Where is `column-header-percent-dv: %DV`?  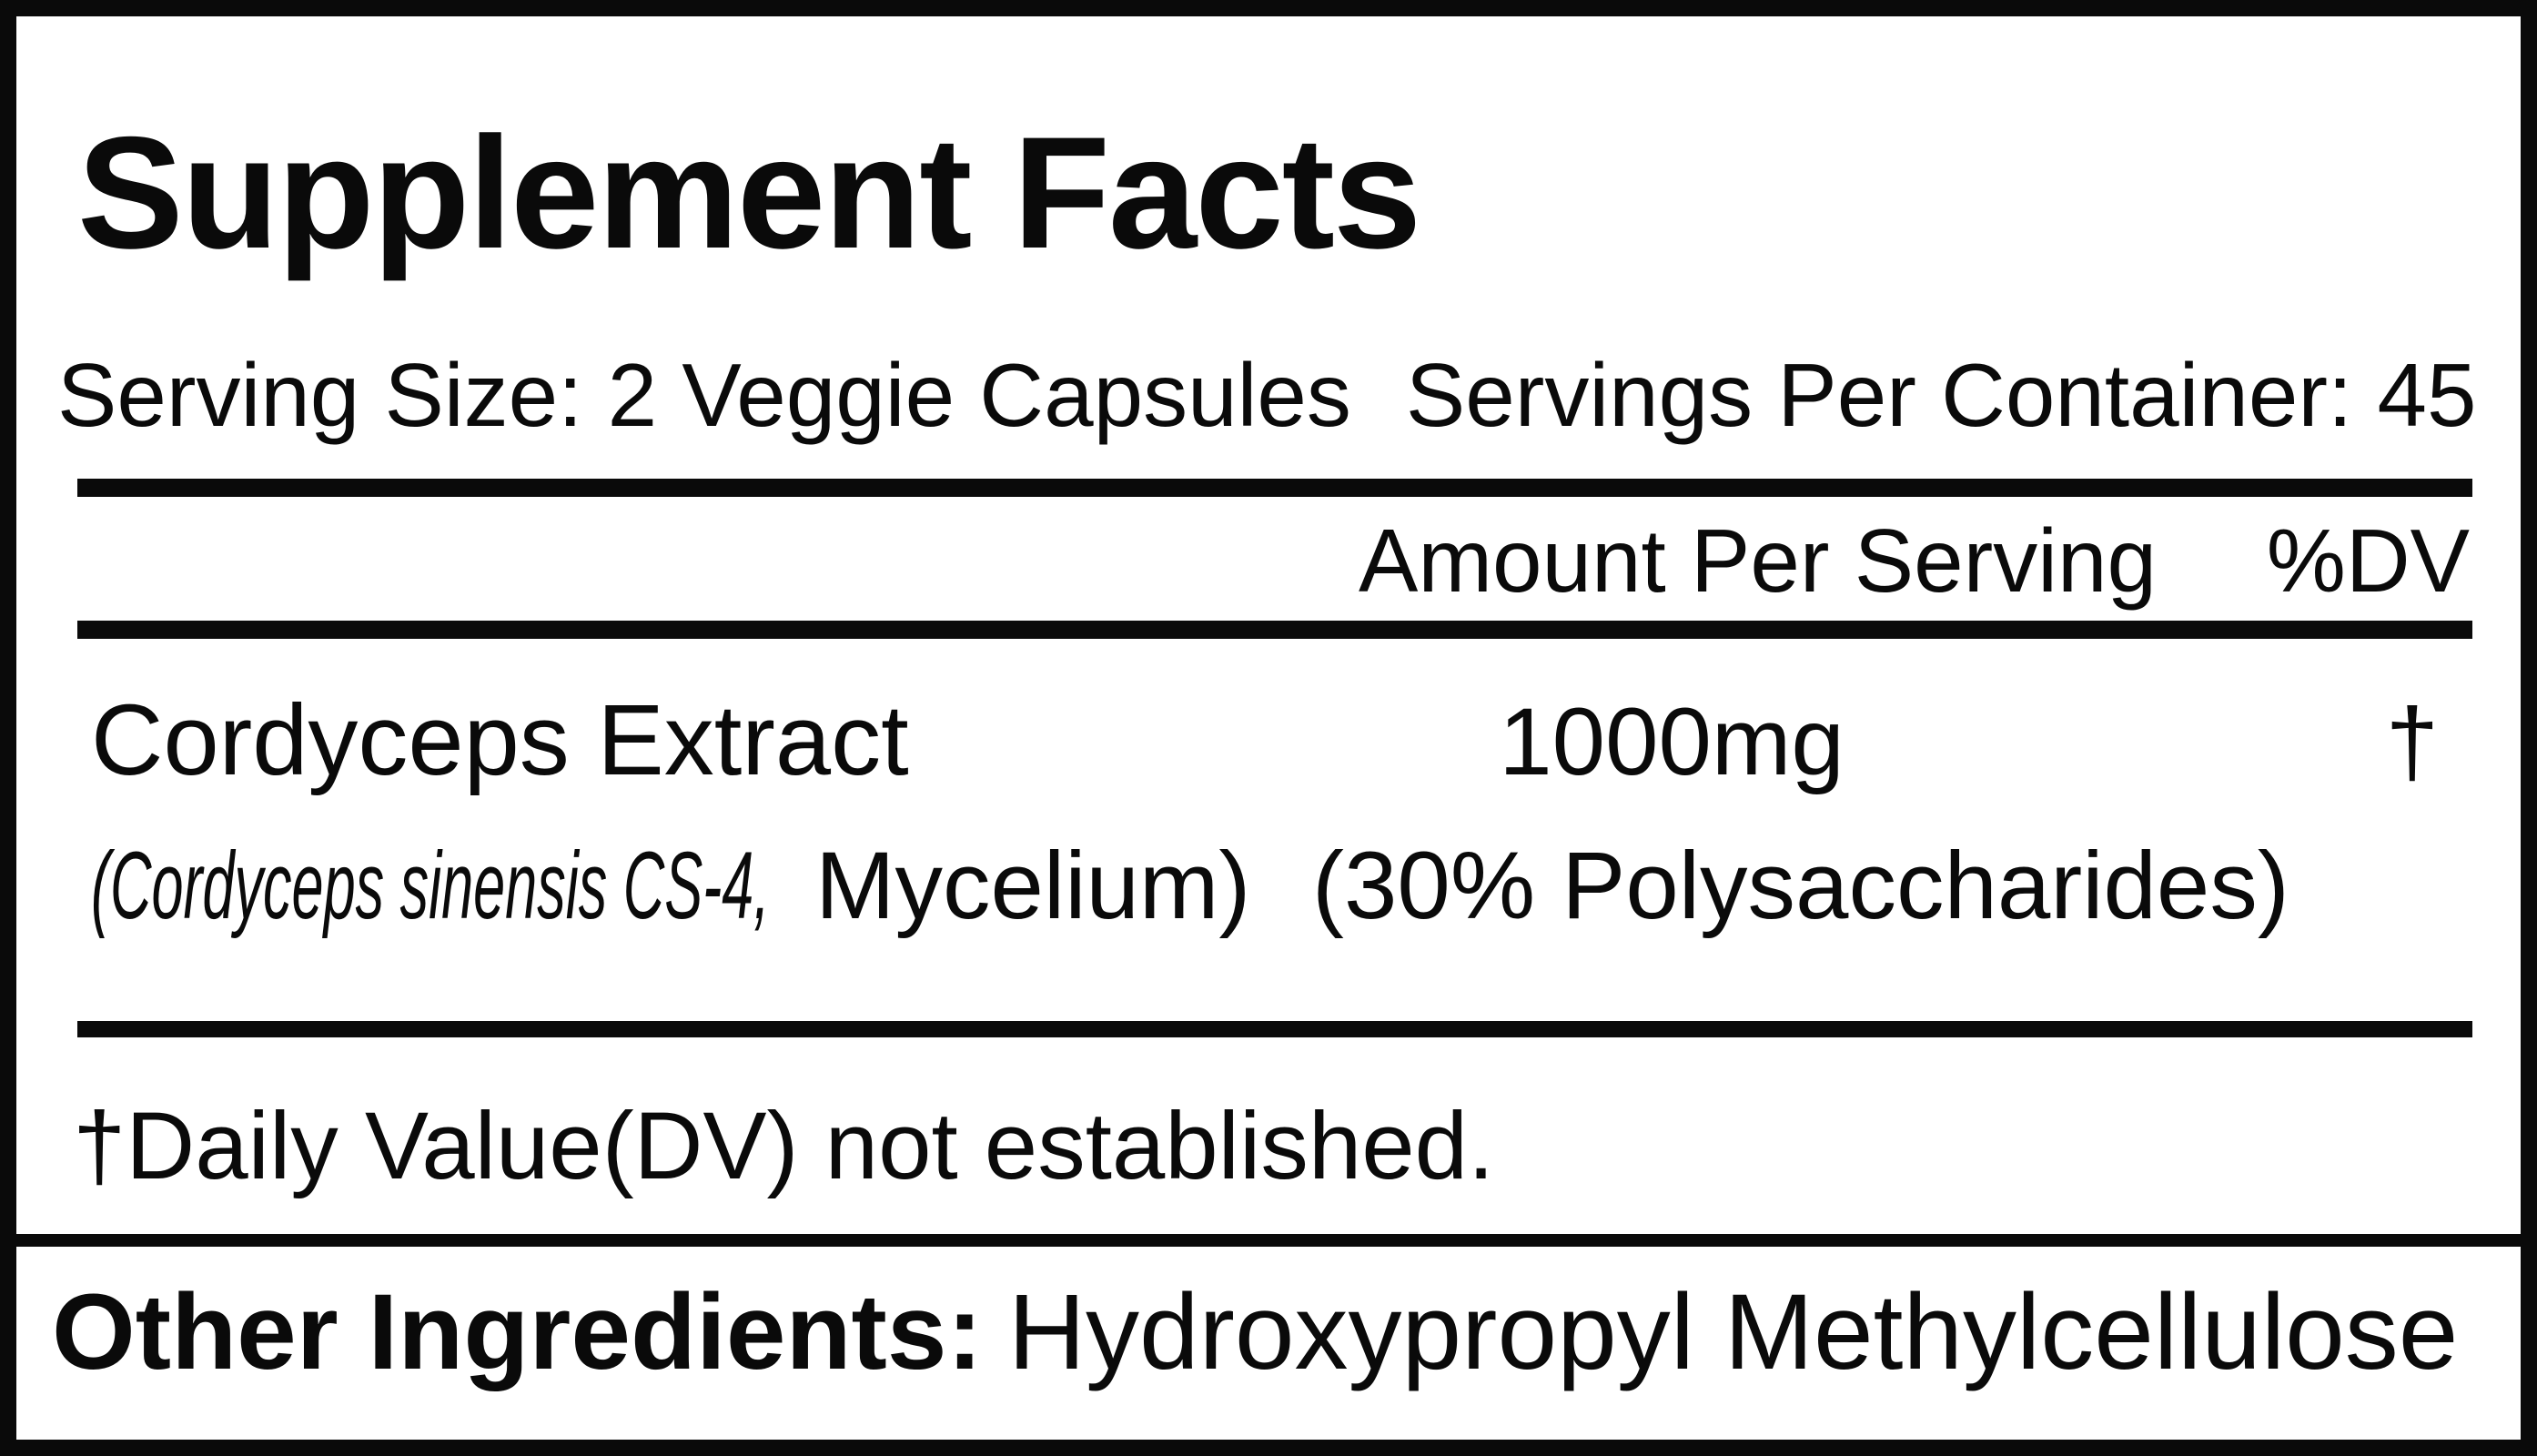 column-header-percent-dv: %DV is located at coordinates (2368, 561).